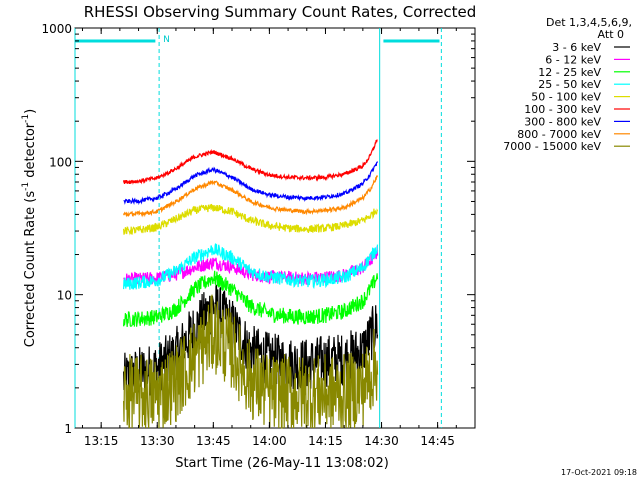  I want to click on x-tick-label-5: 14:30, so click(381, 441).